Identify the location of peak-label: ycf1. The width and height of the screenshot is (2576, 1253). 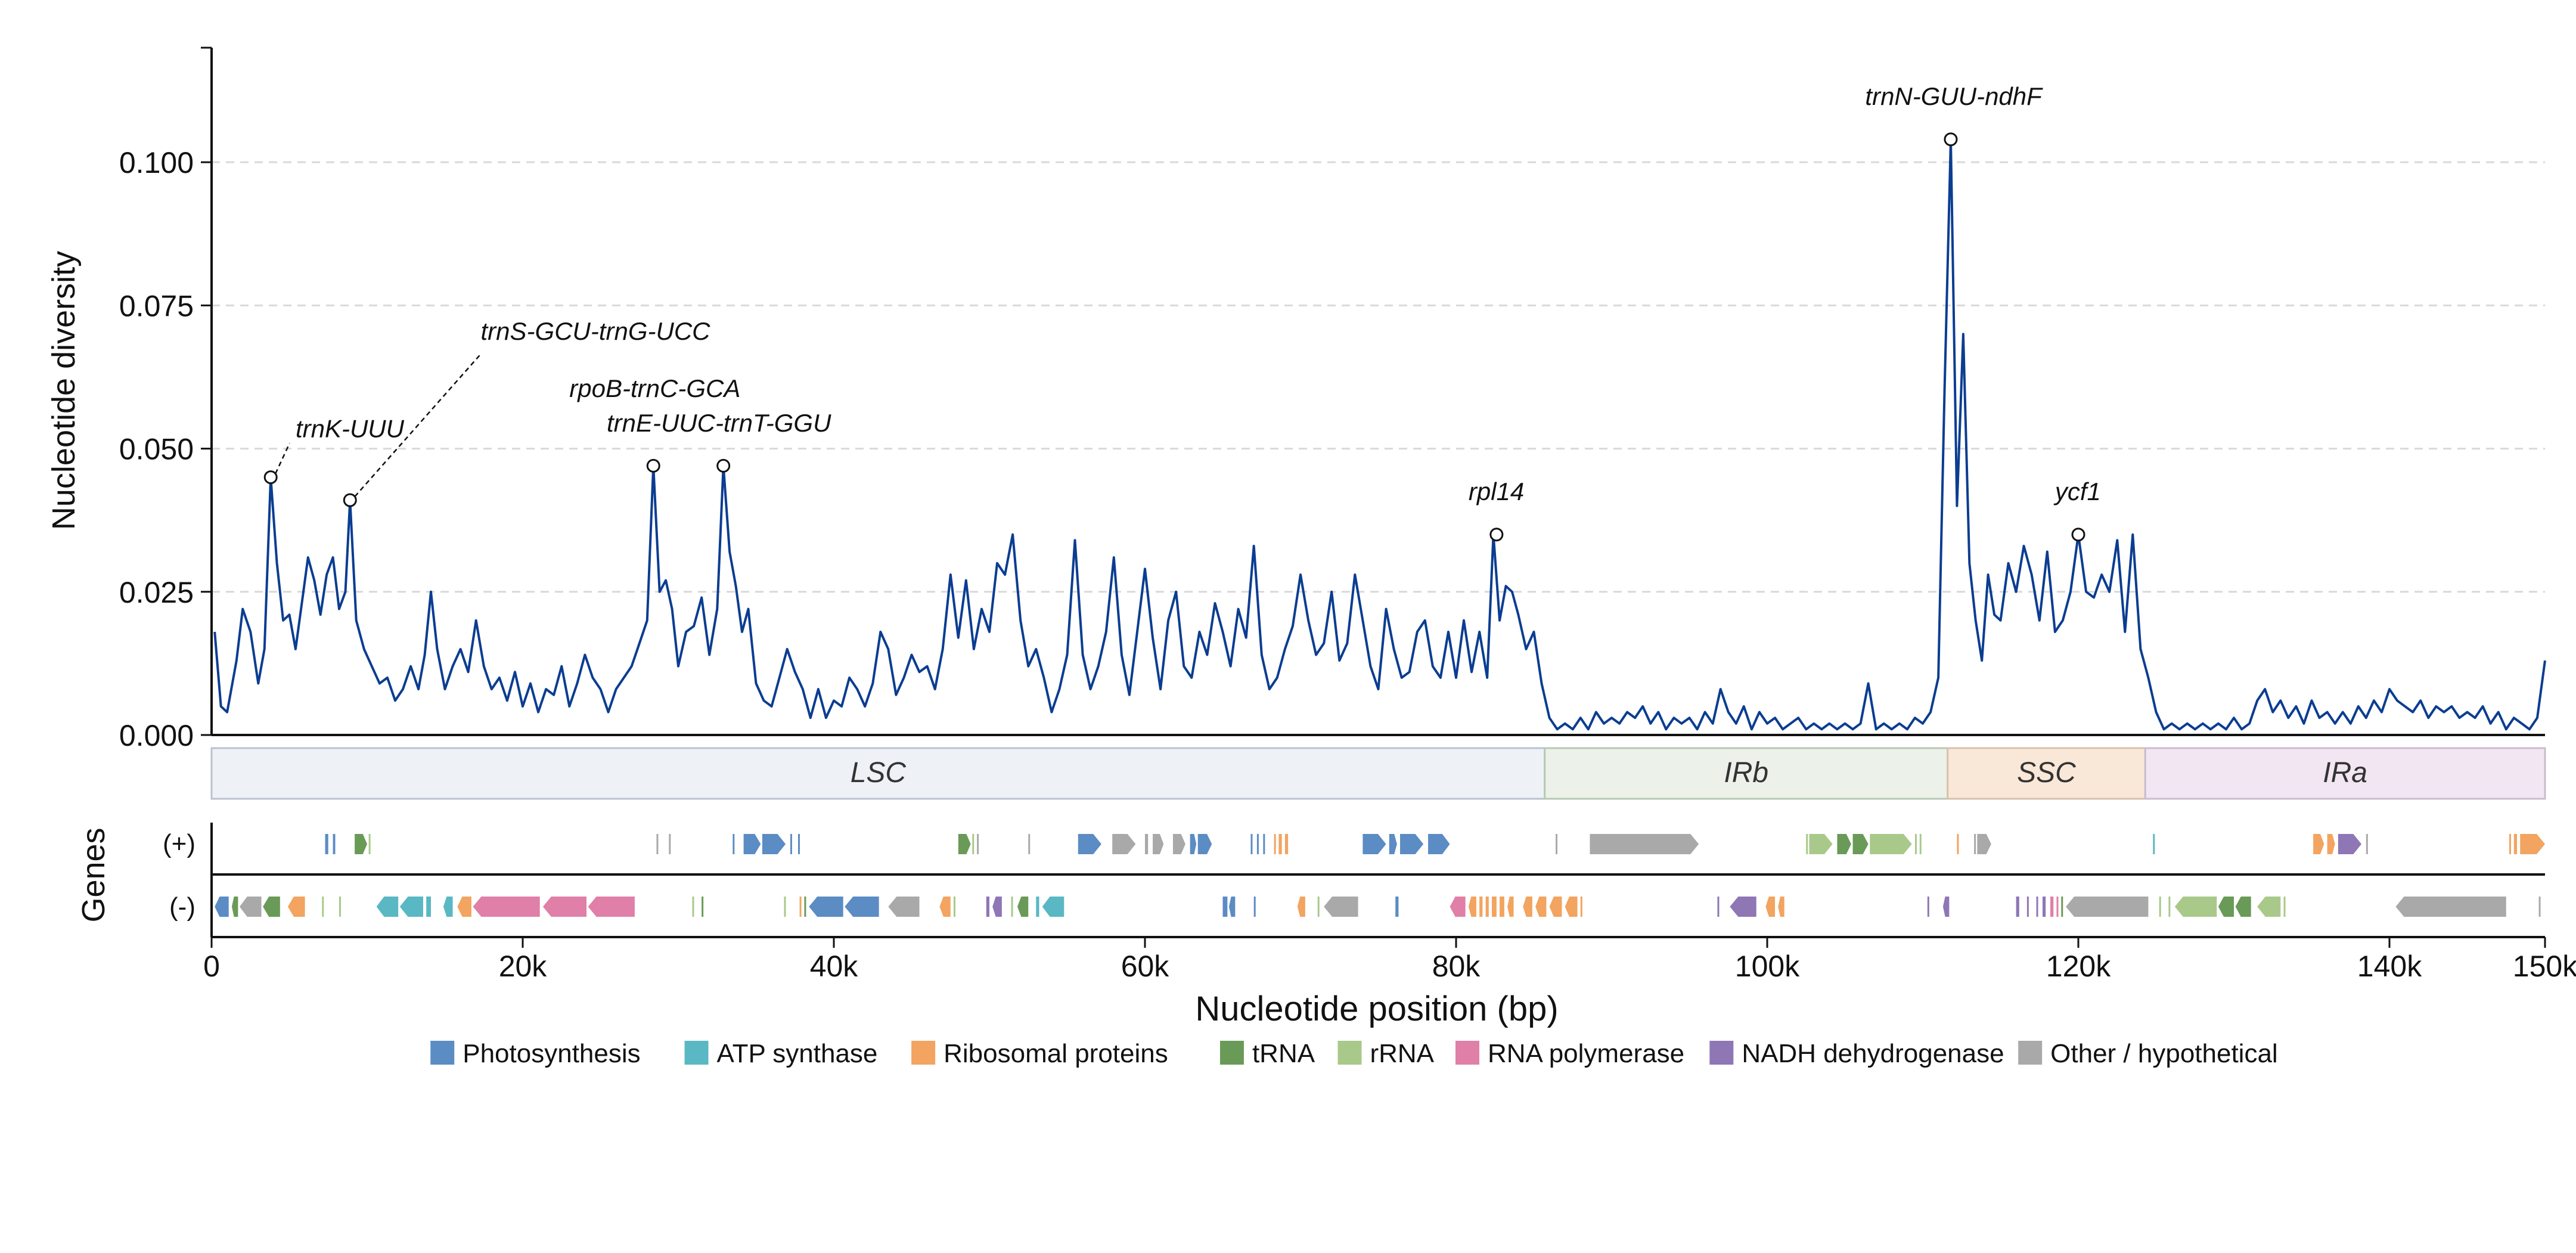
(2077, 491).